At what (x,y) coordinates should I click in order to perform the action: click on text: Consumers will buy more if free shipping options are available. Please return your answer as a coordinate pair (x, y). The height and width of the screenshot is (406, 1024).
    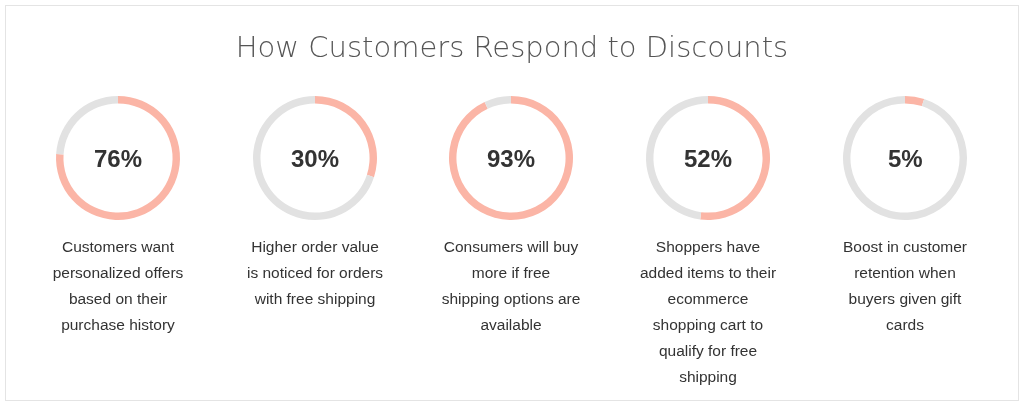
    Looking at the image, I should click on (511, 286).